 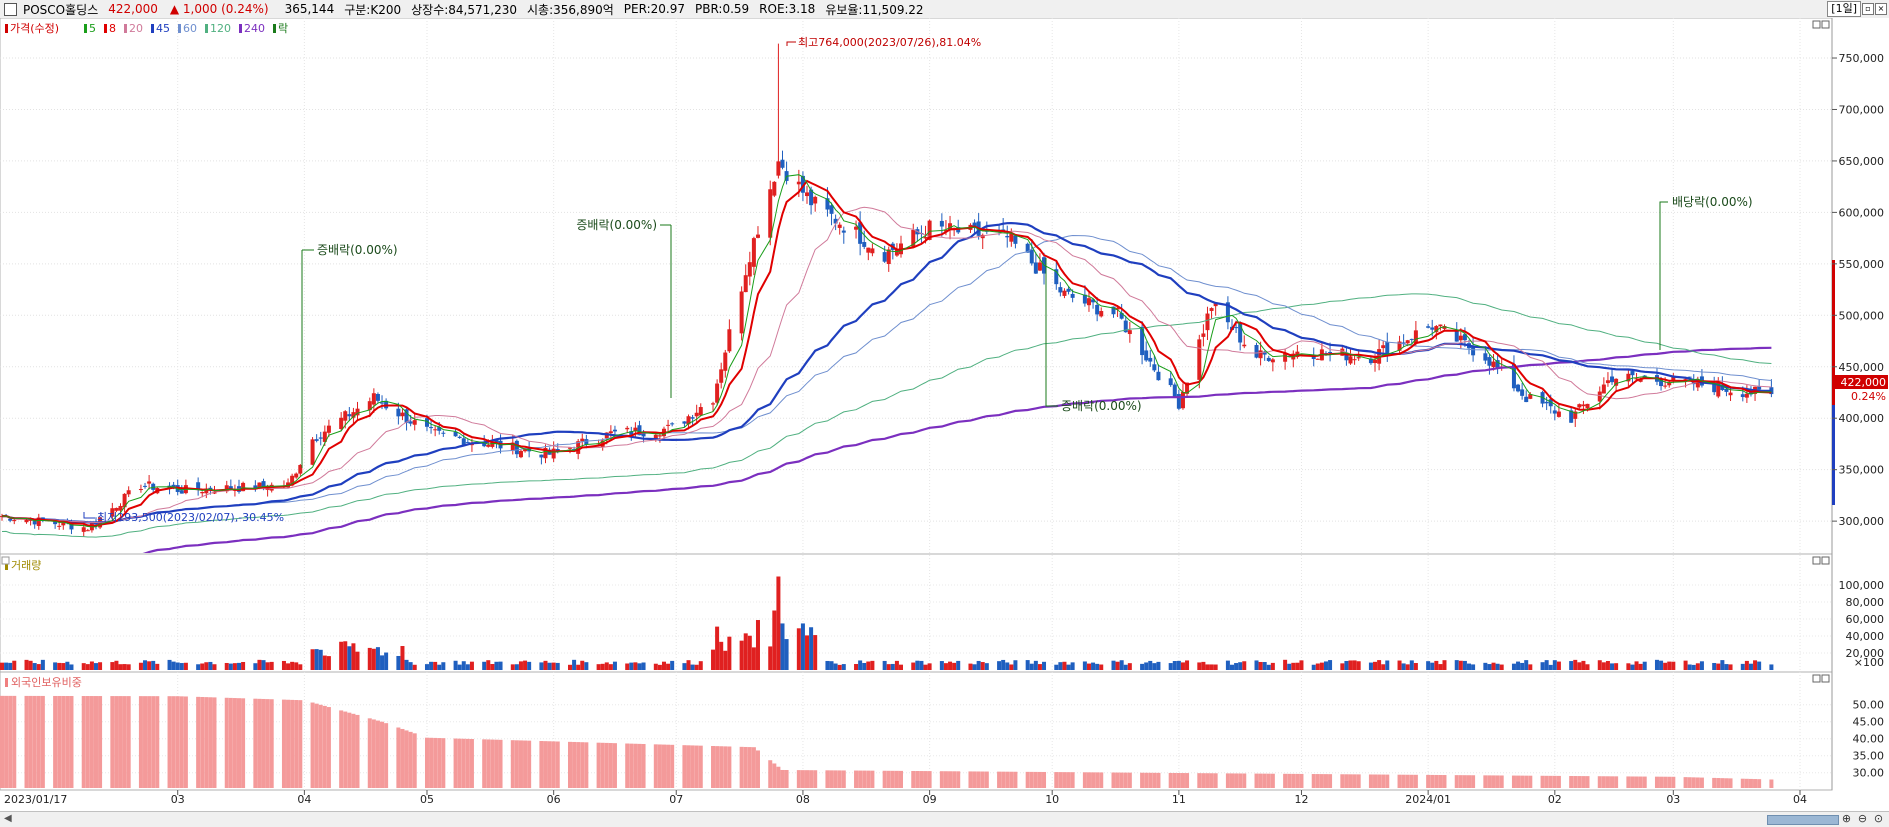 I want to click on scroll-bar, so click(x=944, y=819).